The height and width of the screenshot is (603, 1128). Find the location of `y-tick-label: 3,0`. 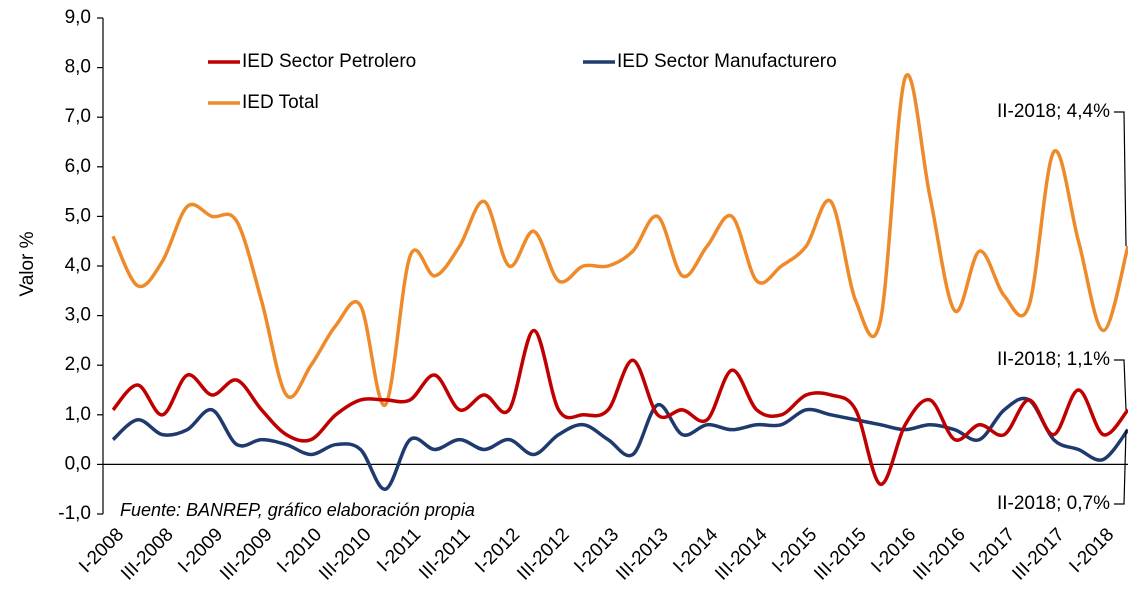

y-tick-label: 3,0 is located at coordinates (78, 315).